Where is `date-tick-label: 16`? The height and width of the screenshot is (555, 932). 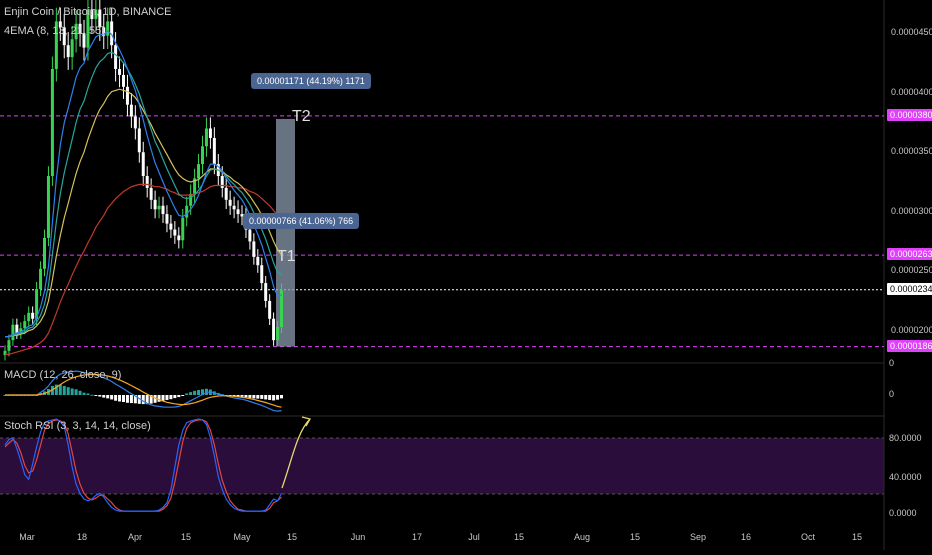
date-tick-label: 16 is located at coordinates (746, 537).